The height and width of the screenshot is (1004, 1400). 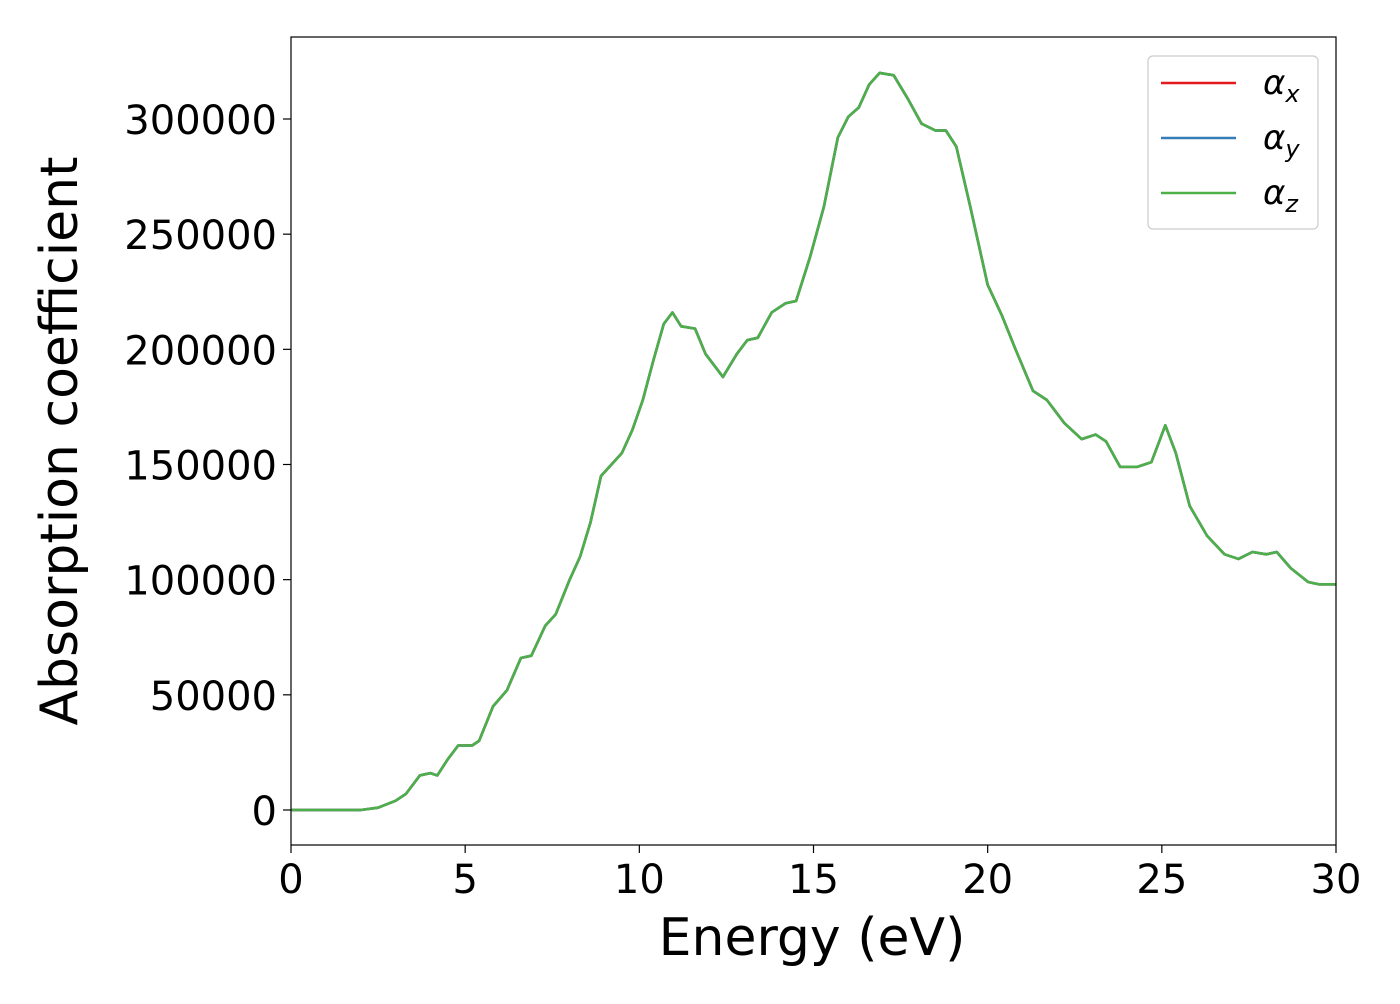 I want to click on legend-label: αz, so click(x=1281, y=195).